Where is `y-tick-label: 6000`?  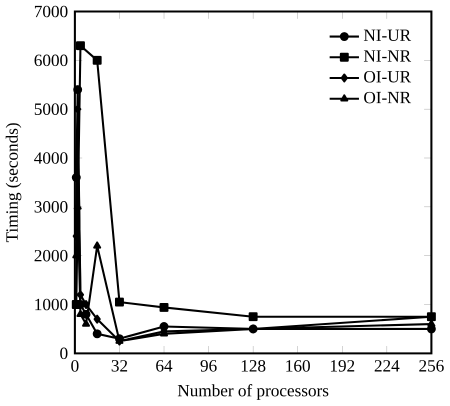
y-tick-label: 6000 is located at coordinates (51, 60).